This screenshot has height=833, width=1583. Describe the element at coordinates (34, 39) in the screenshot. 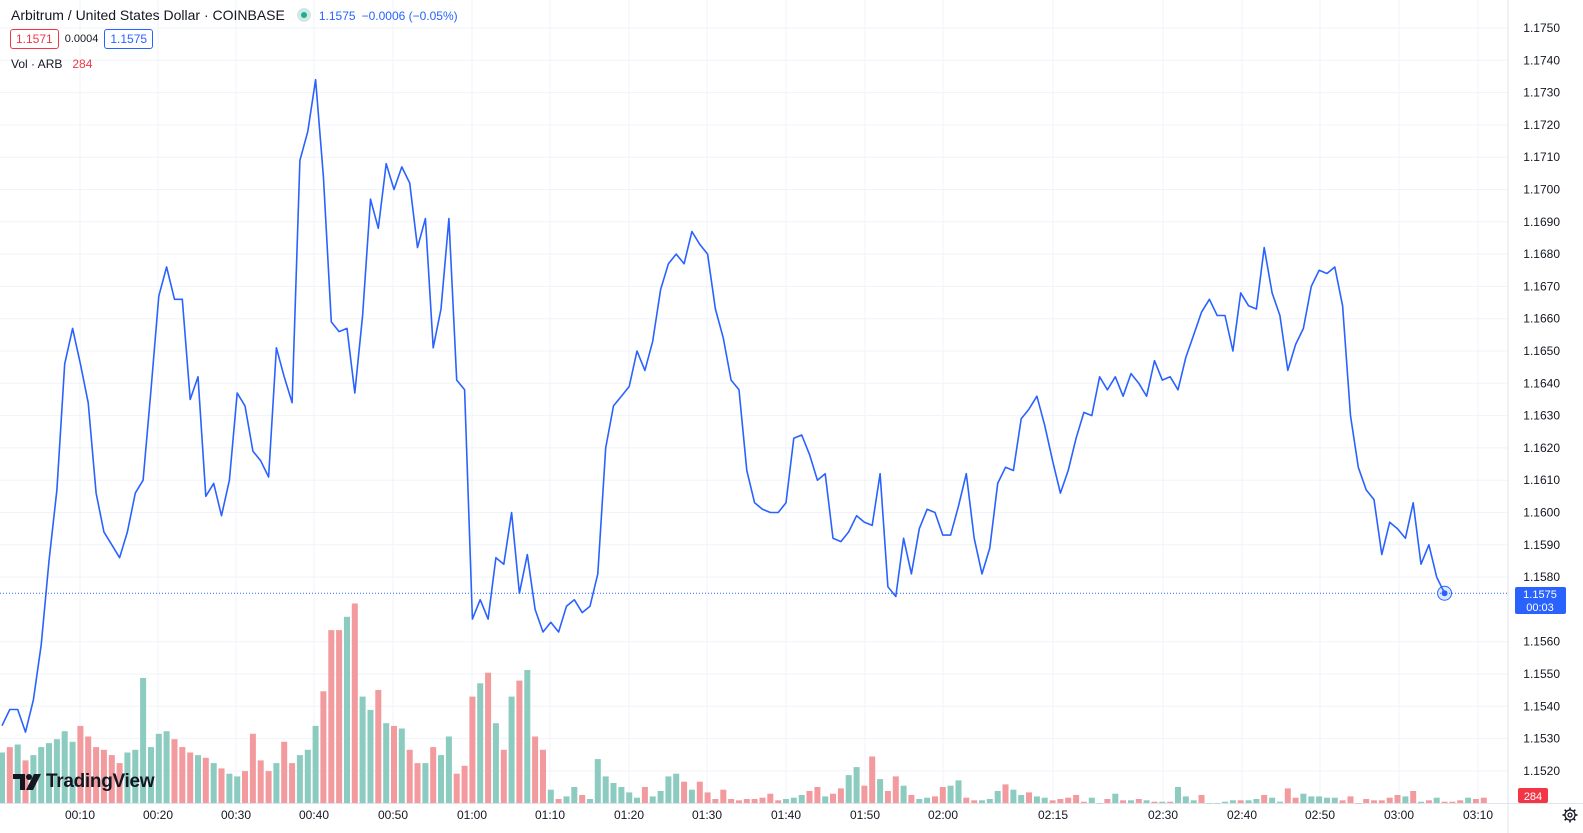

I see `bid-price: 1.1571` at that location.